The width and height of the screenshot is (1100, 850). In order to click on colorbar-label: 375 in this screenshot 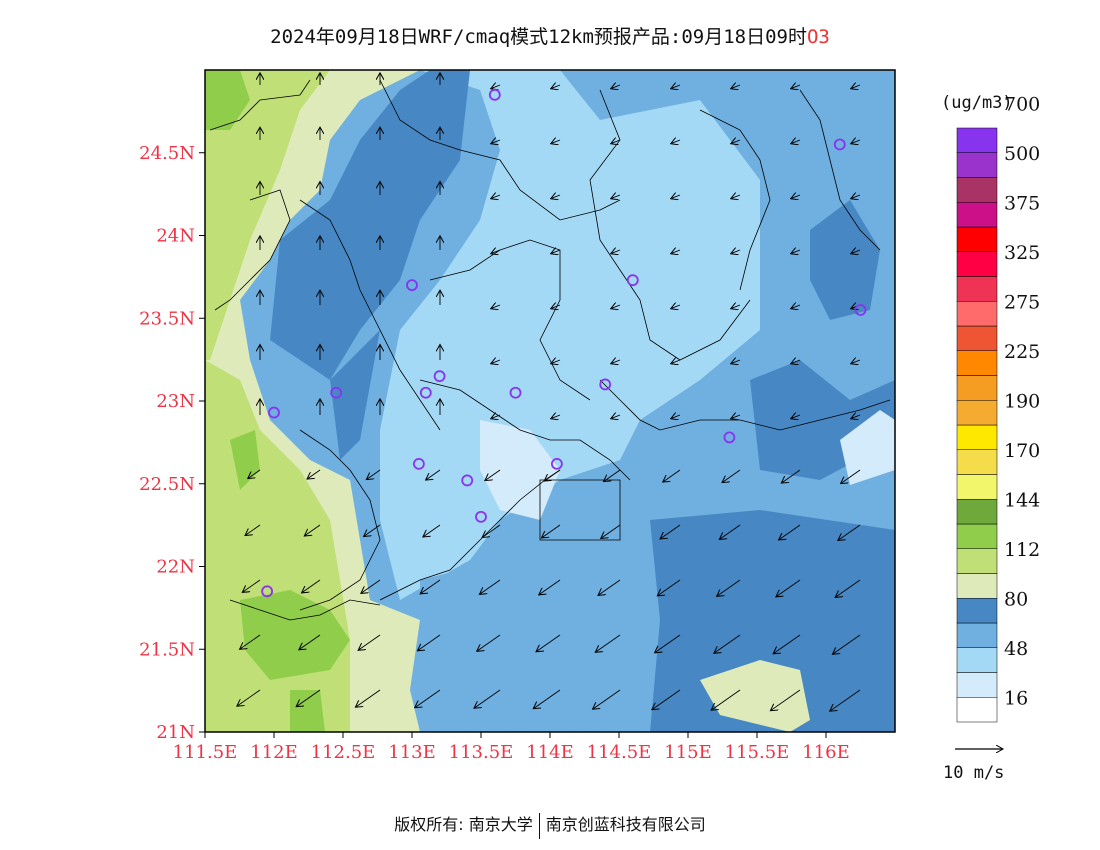, I will do `click(1022, 203)`.